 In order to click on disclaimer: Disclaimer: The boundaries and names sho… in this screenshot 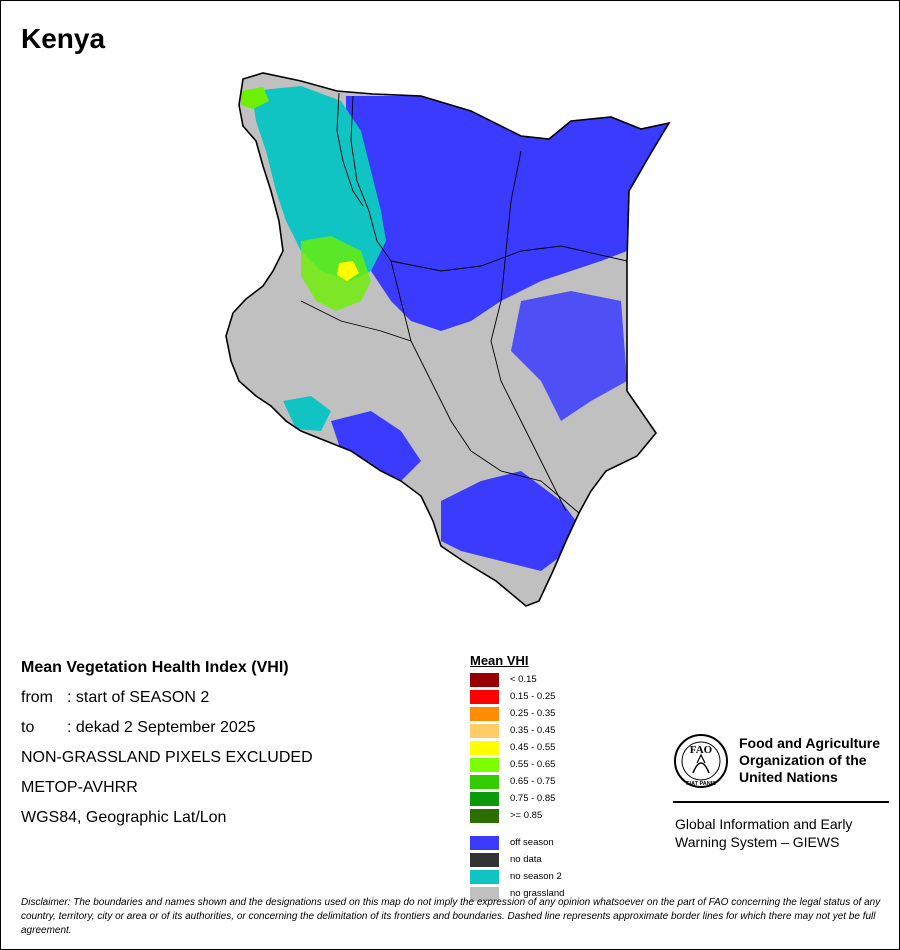, I will do `click(451, 916)`.